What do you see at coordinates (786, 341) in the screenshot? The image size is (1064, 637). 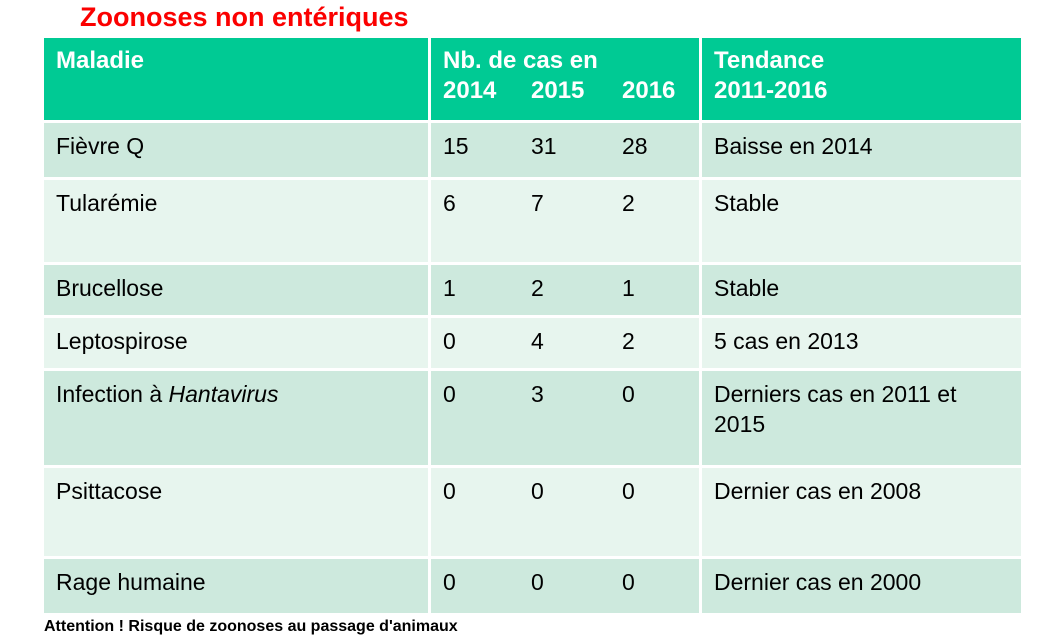 I see `tendance-text: 5 cas en 2013` at bounding box center [786, 341].